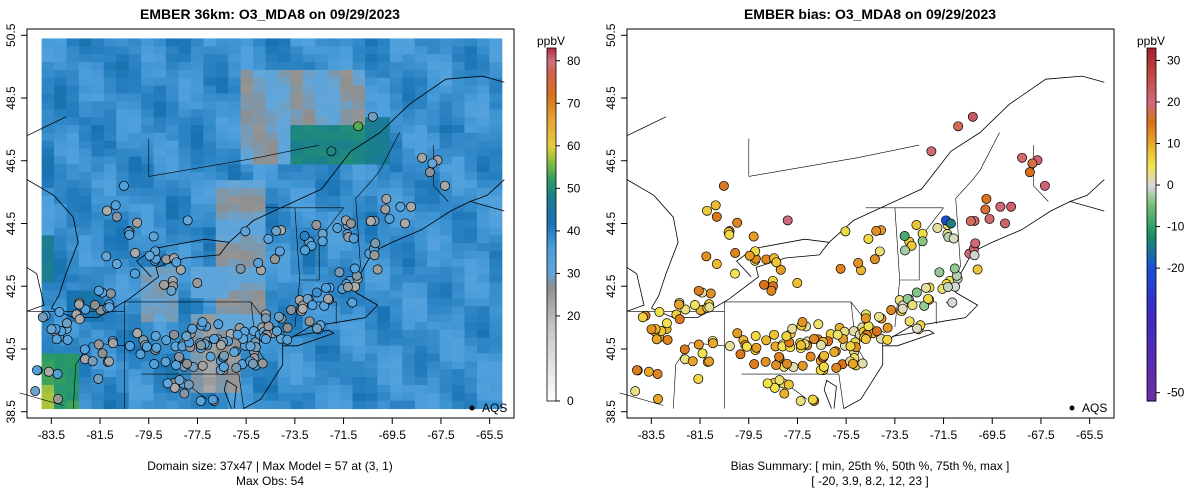  Describe the element at coordinates (646, 126) in the screenshot. I see `coastline` at that location.